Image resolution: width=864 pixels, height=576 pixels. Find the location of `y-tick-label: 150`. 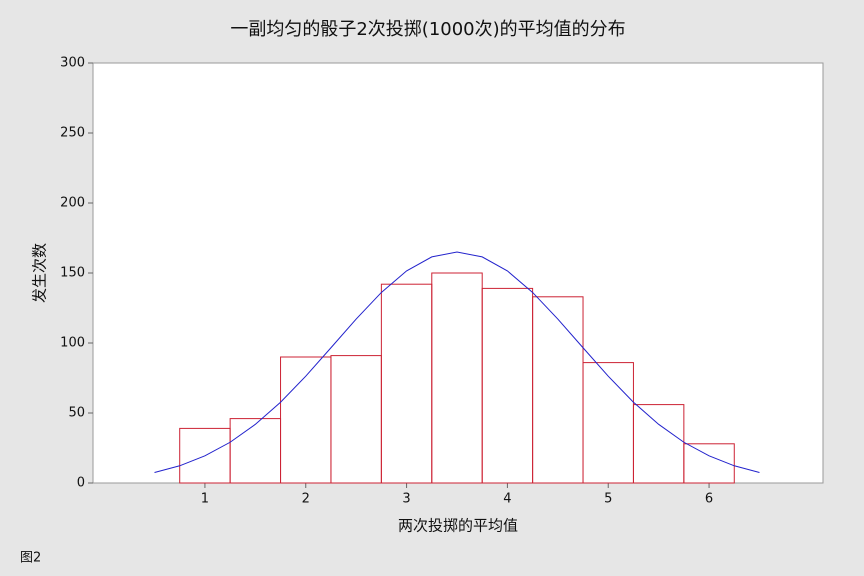

y-tick-label: 150 is located at coordinates (72, 273).